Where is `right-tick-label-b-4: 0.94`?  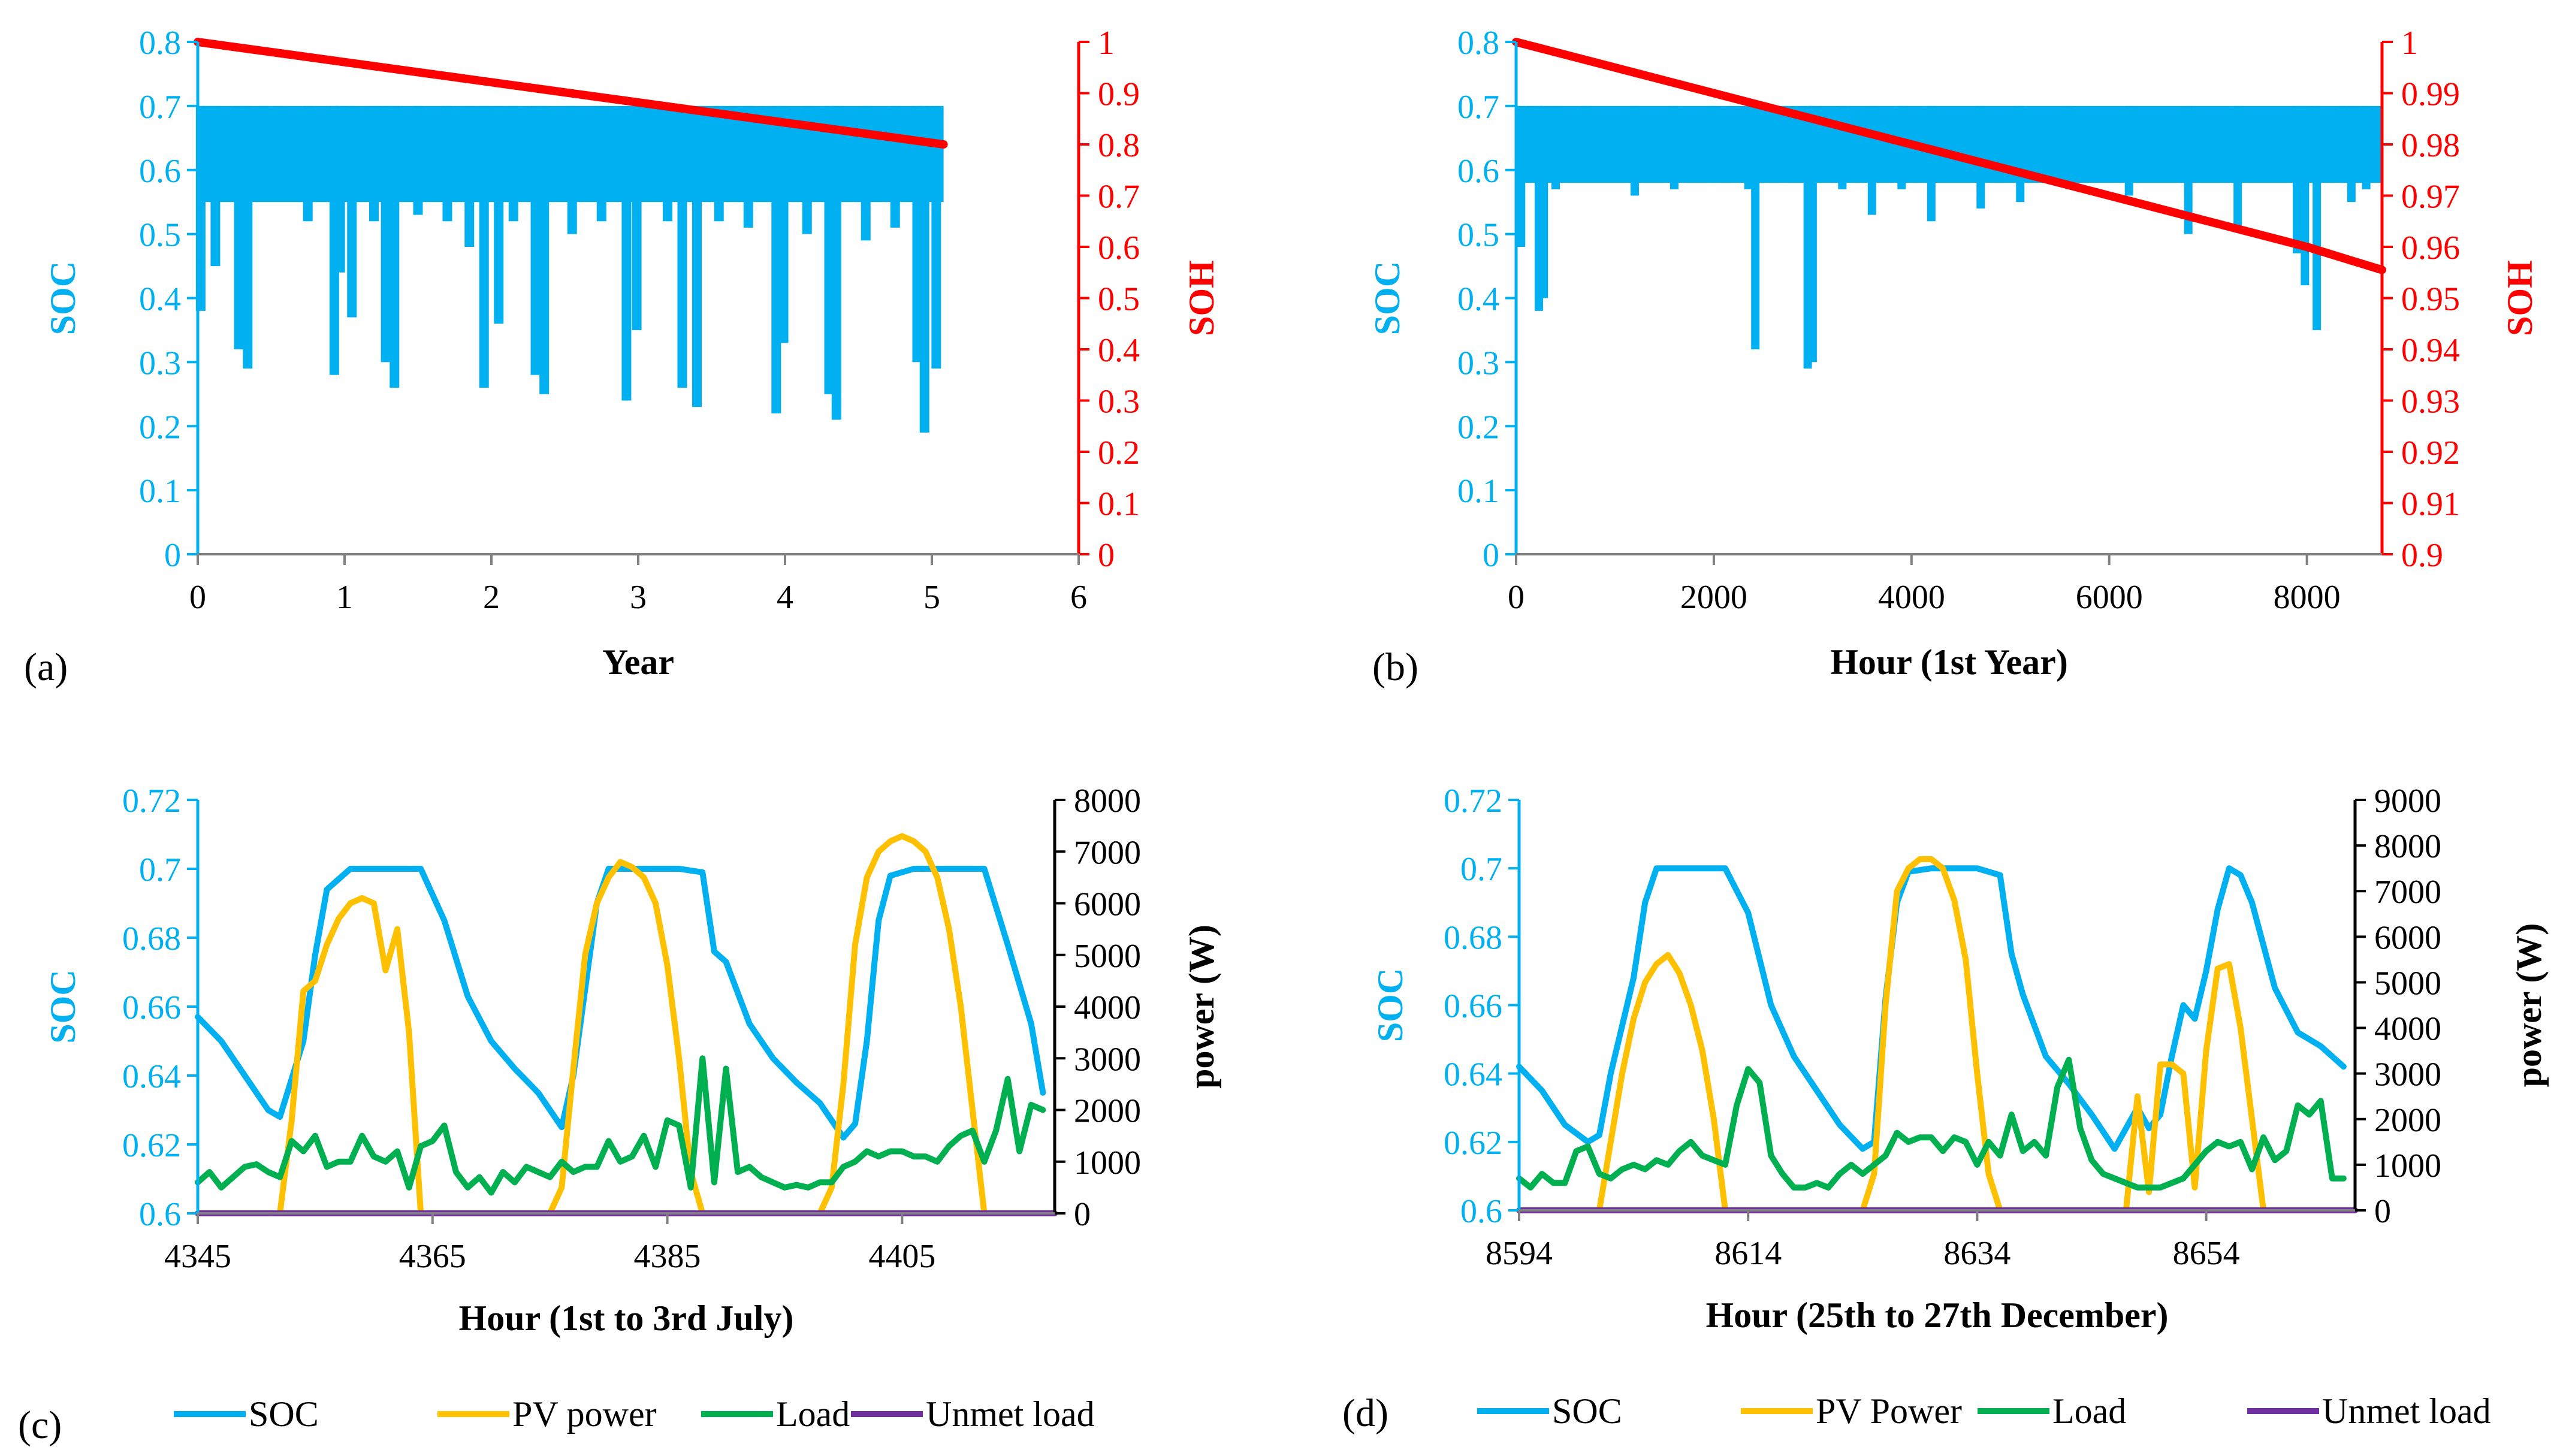
right-tick-label-b-4: 0.94 is located at coordinates (2430, 350).